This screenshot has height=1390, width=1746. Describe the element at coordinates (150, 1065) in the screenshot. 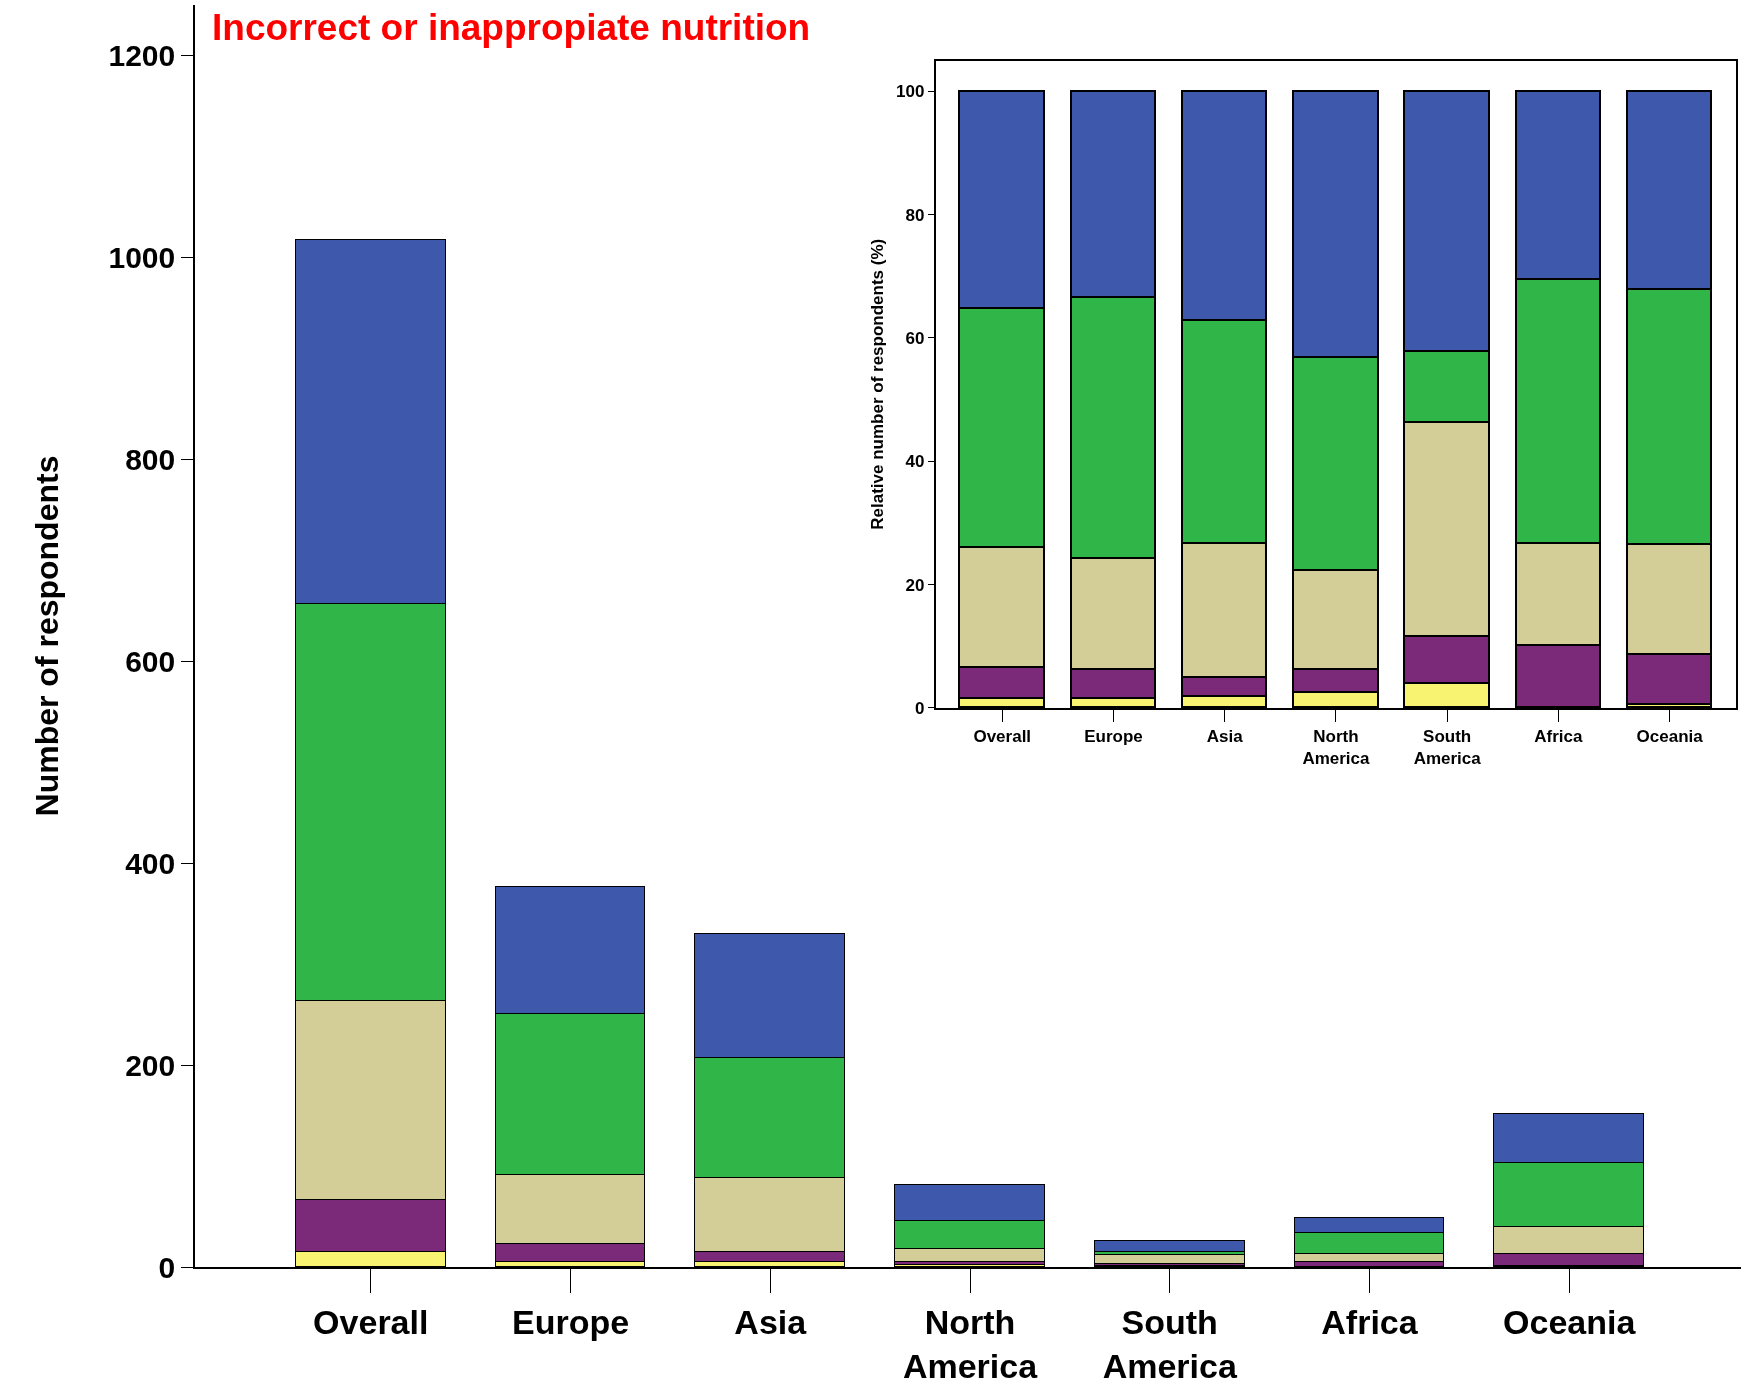

I see `y-tick-label: 200` at that location.